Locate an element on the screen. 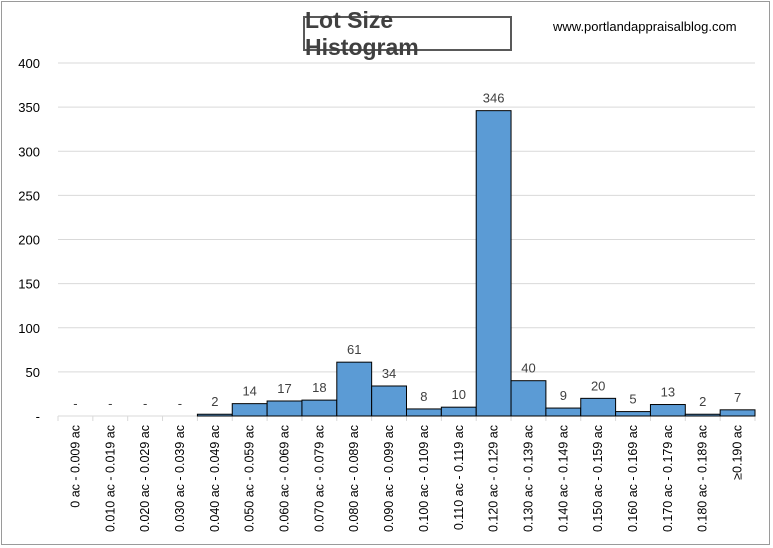 Image resolution: width=773 pixels, height=548 pixels. category-label: 0.020 ac - 0.029 ac is located at coordinates (145, 478).